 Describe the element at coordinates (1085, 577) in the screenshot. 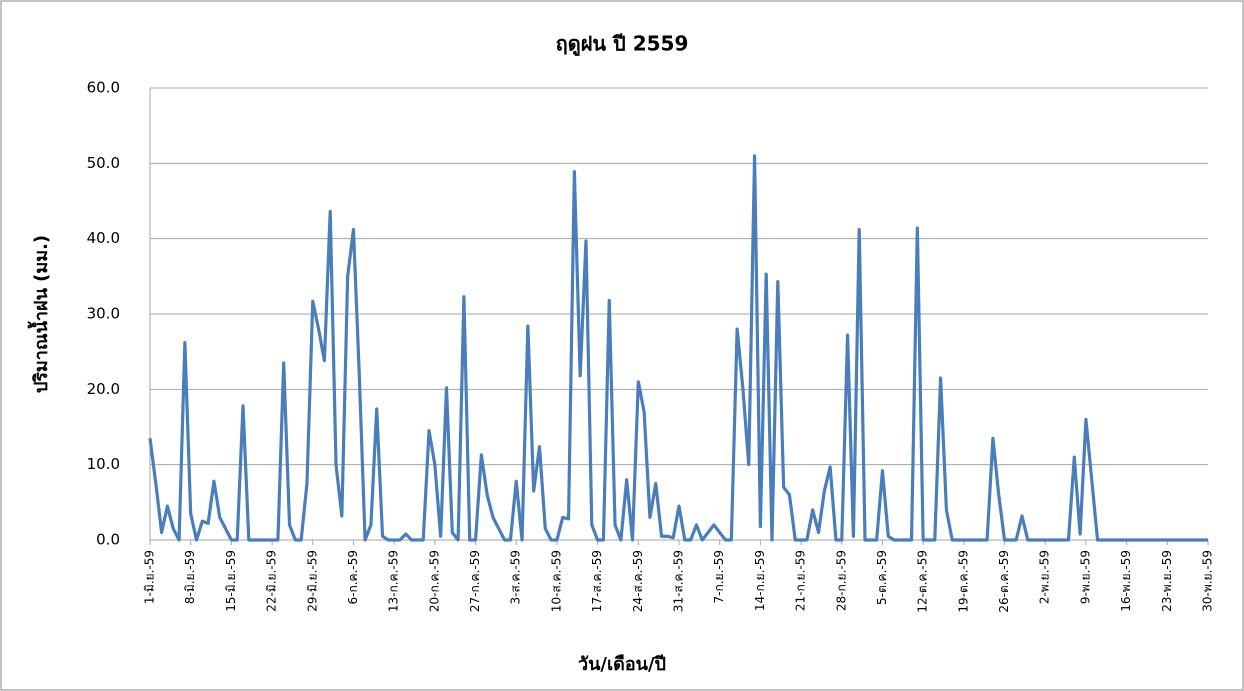

I see `x-tick-label: 9-พ.ย.-59` at that location.